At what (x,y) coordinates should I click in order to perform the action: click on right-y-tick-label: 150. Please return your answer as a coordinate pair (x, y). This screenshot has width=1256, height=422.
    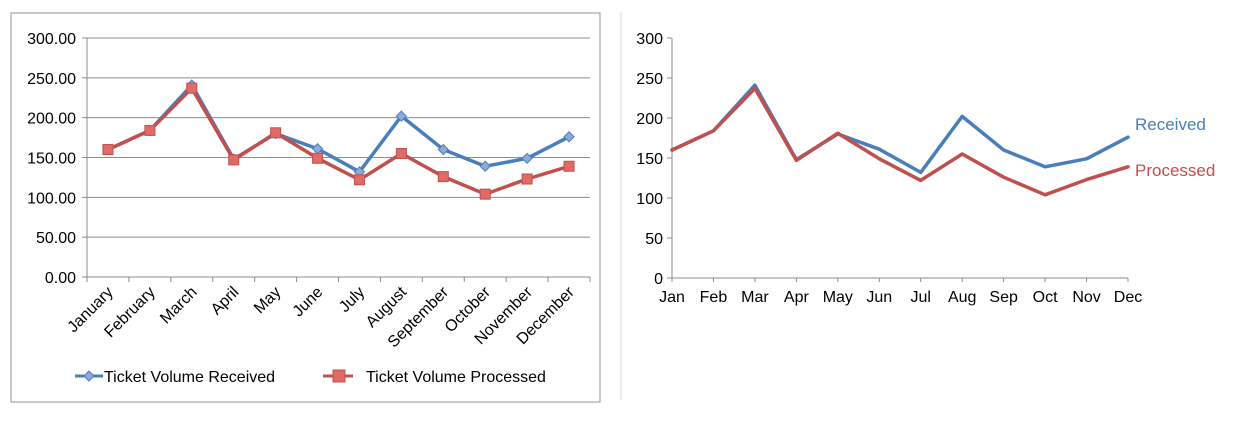
    Looking at the image, I should click on (649, 159).